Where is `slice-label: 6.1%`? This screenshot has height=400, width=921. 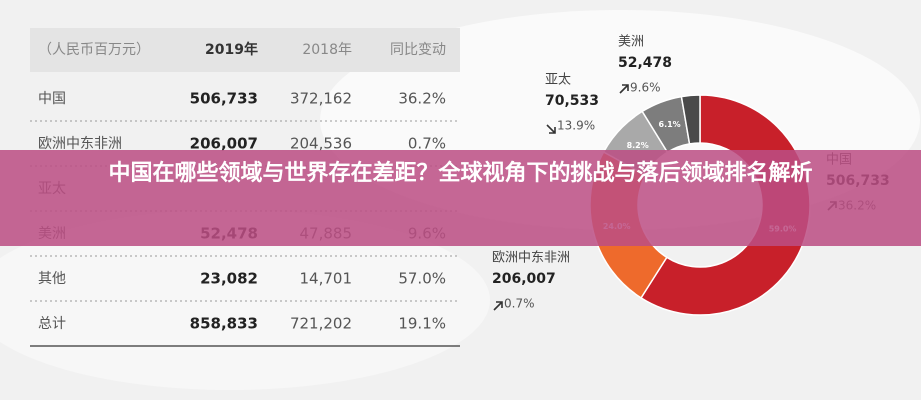 slice-label: 6.1% is located at coordinates (670, 124).